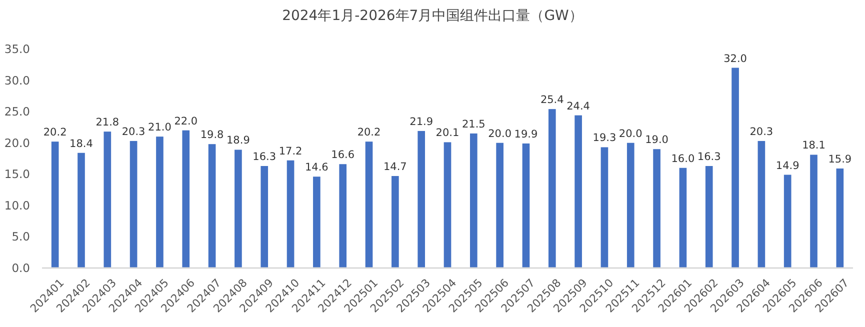 The image size is (865, 327). What do you see at coordinates (343, 155) in the screenshot?
I see `data-label: 16.6` at bounding box center [343, 155].